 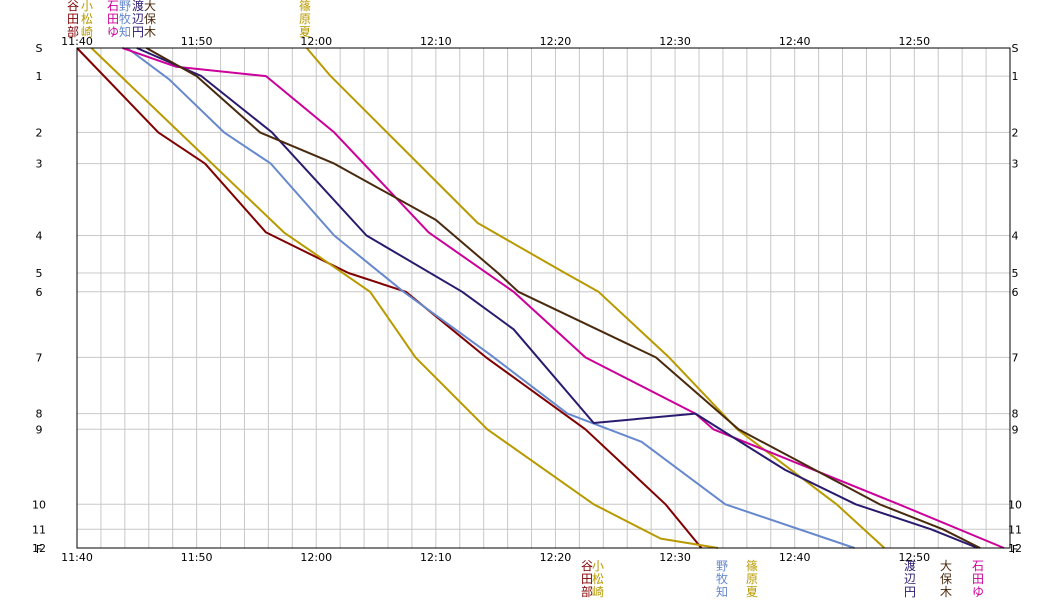 What do you see at coordinates (39, 414) in the screenshot?
I see `y-tick-label-left: 8` at bounding box center [39, 414].